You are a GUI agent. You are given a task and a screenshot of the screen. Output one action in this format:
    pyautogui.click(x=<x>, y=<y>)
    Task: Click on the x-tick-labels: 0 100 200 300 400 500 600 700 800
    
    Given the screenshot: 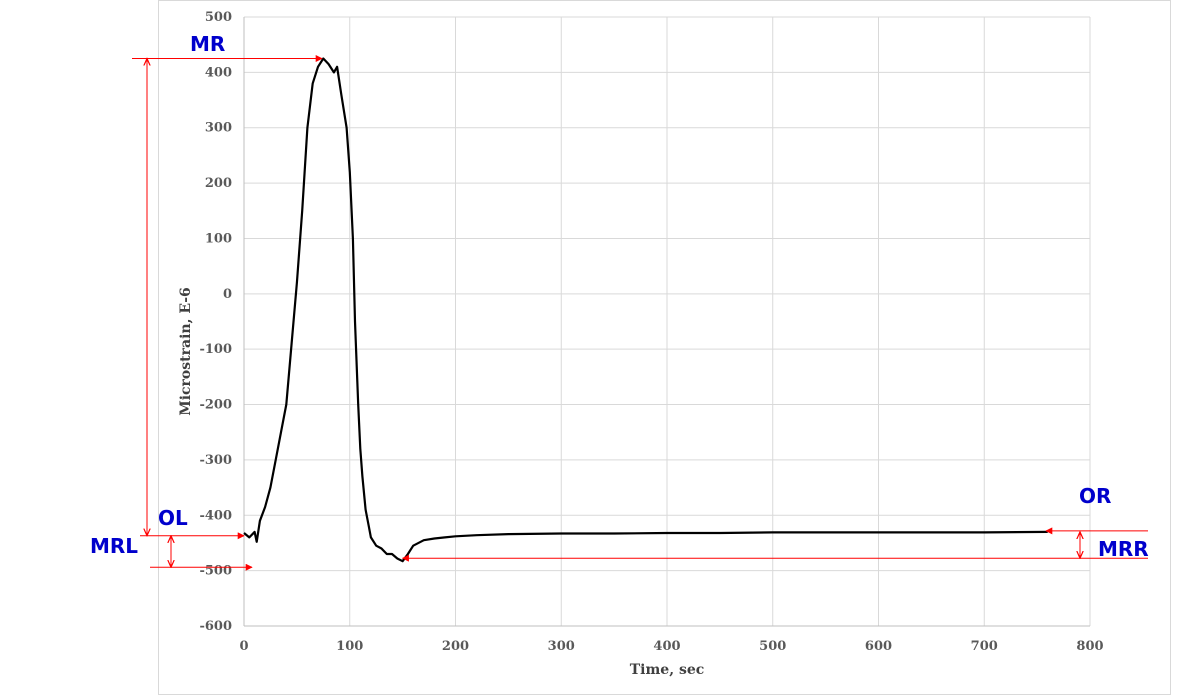 What is the action you would take?
    pyautogui.click(x=671, y=646)
    